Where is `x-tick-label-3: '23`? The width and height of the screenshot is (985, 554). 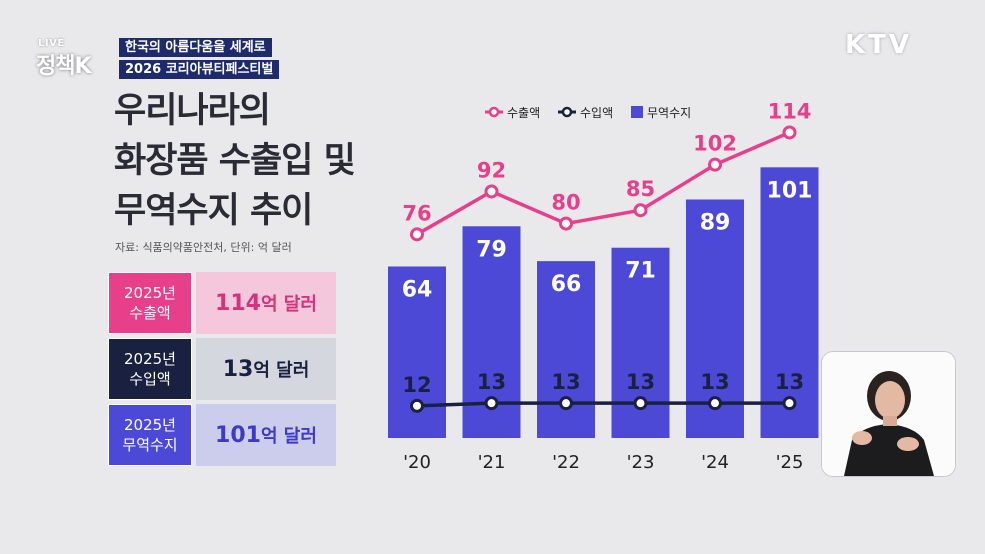
x-tick-label-3: '23 is located at coordinates (641, 462).